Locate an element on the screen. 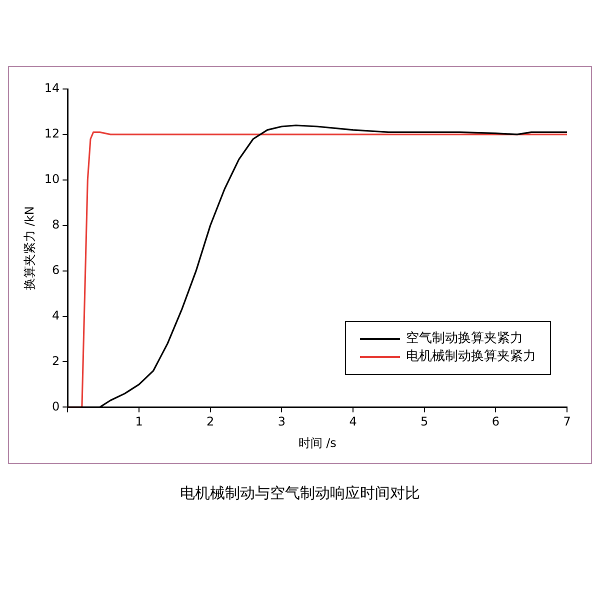 This screenshot has height=600, width=600. legend-label: 电机械制动换算夹紧力 is located at coordinates (471, 357).